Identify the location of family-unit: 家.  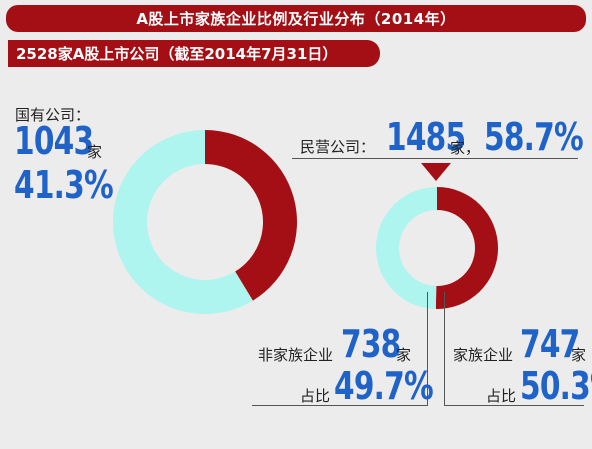
(579, 355).